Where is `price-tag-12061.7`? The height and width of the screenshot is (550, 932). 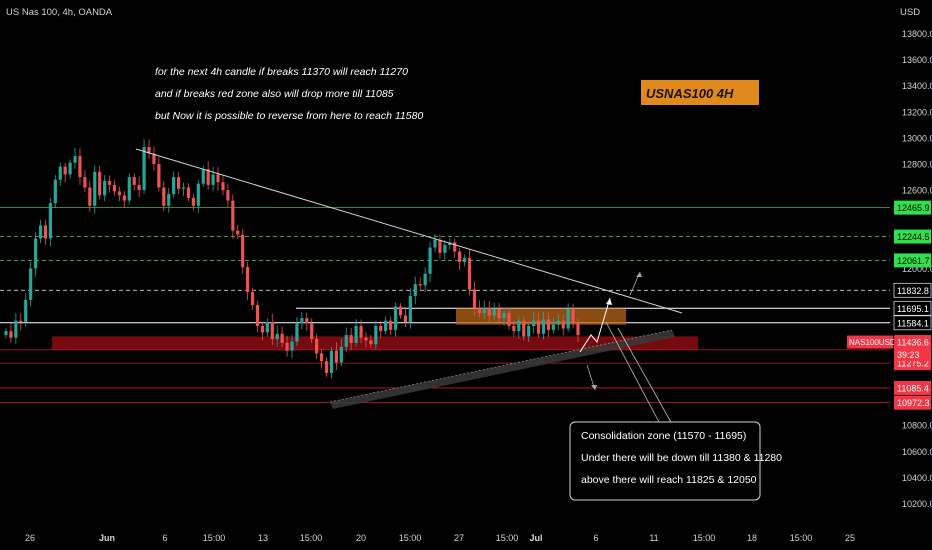
price-tag-12061.7 is located at coordinates (912, 260).